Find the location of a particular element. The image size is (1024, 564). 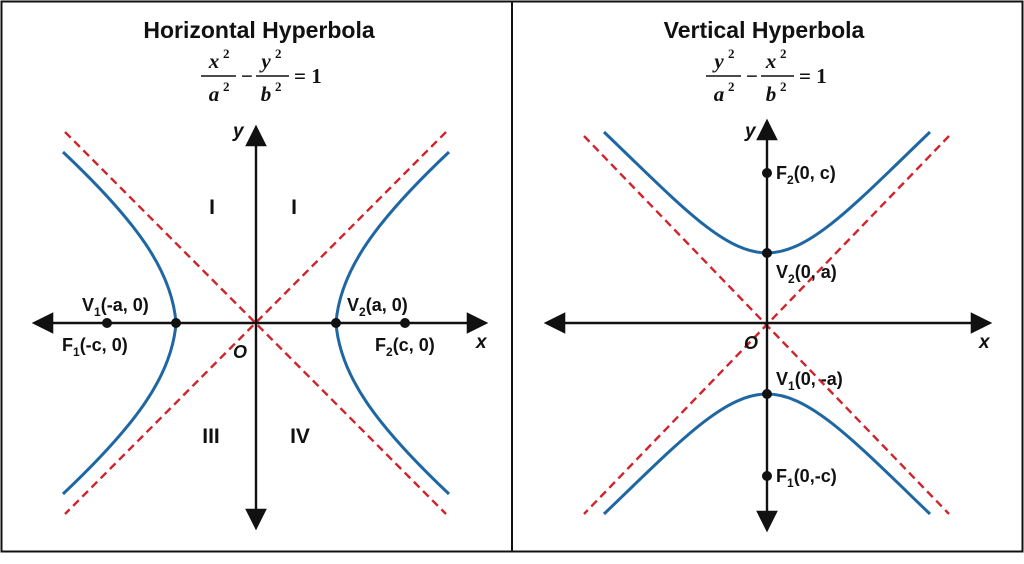

vertex-1-label: V1(0, -a) is located at coordinates (809, 381).